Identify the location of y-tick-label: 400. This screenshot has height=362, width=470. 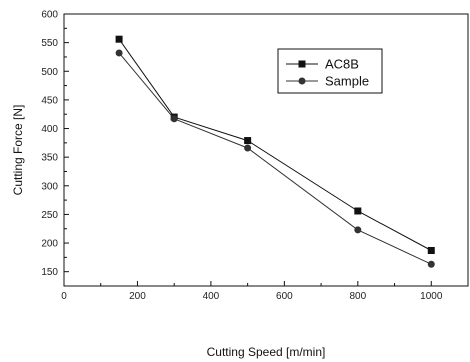
(49, 129).